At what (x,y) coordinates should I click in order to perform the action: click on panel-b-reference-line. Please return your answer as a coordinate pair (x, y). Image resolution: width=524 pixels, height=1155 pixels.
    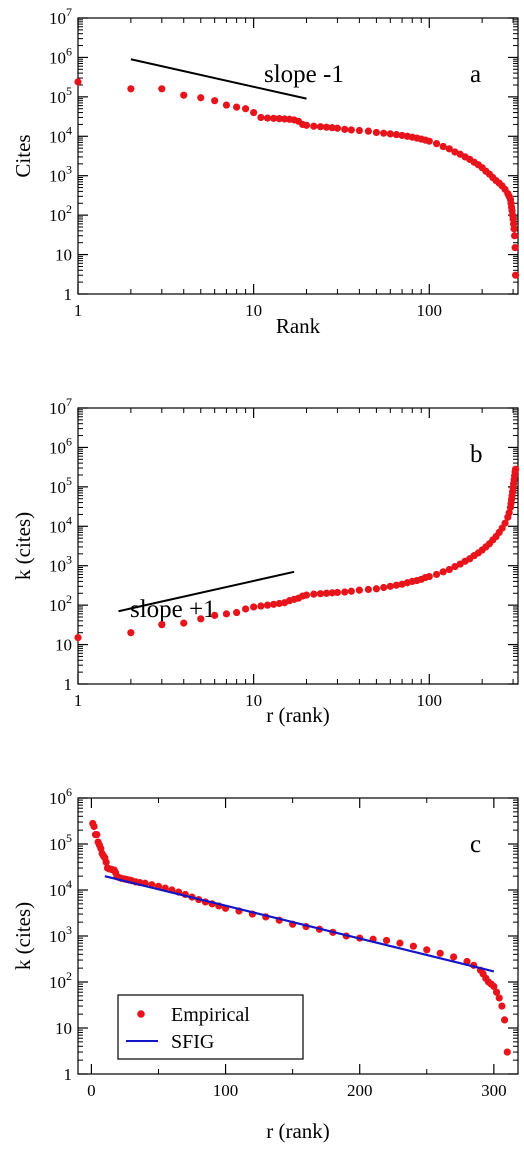
    Looking at the image, I should click on (206, 591).